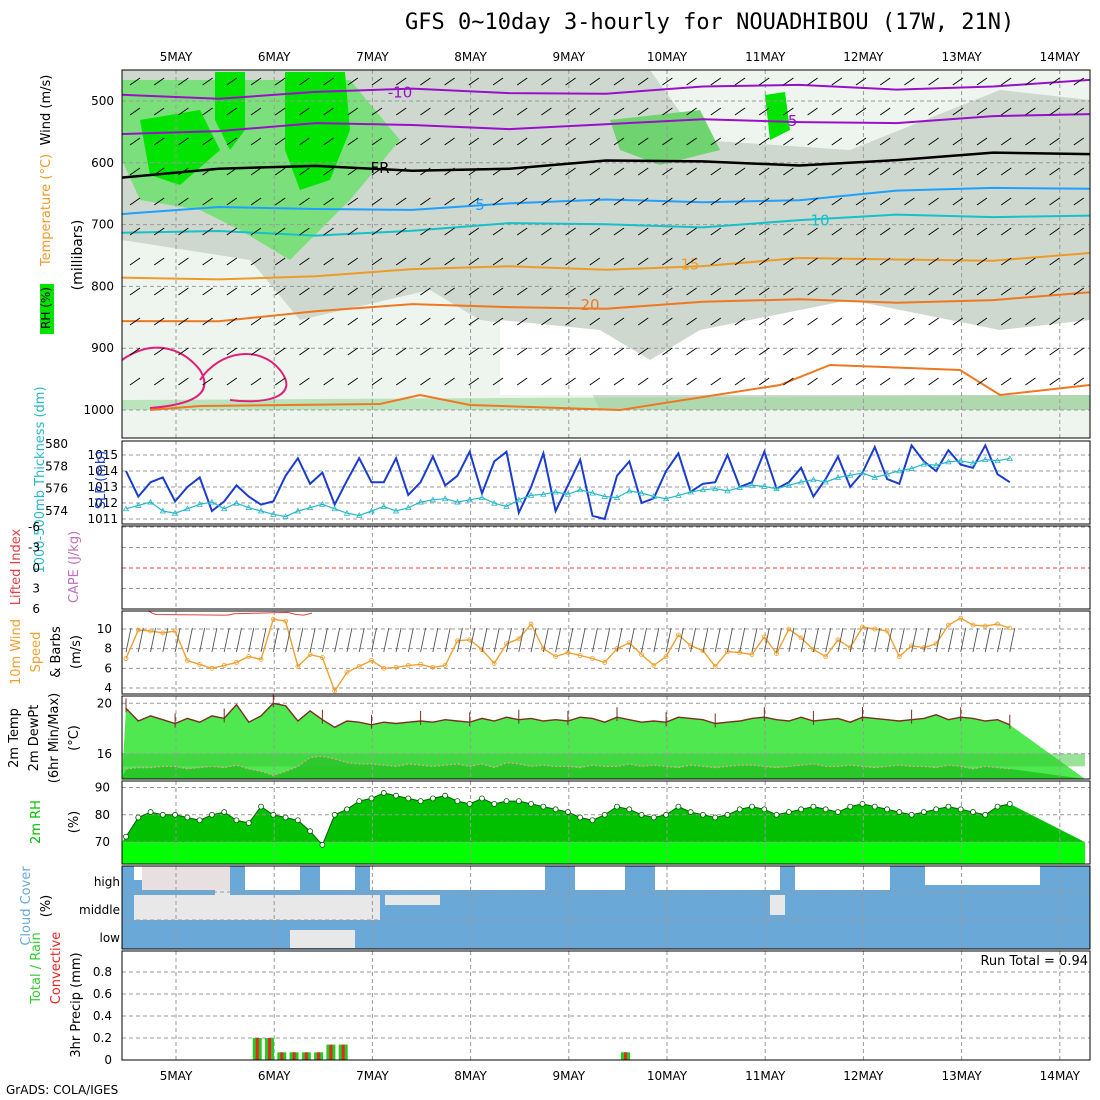  I want to click on rh-region-dry, so click(795, 347).